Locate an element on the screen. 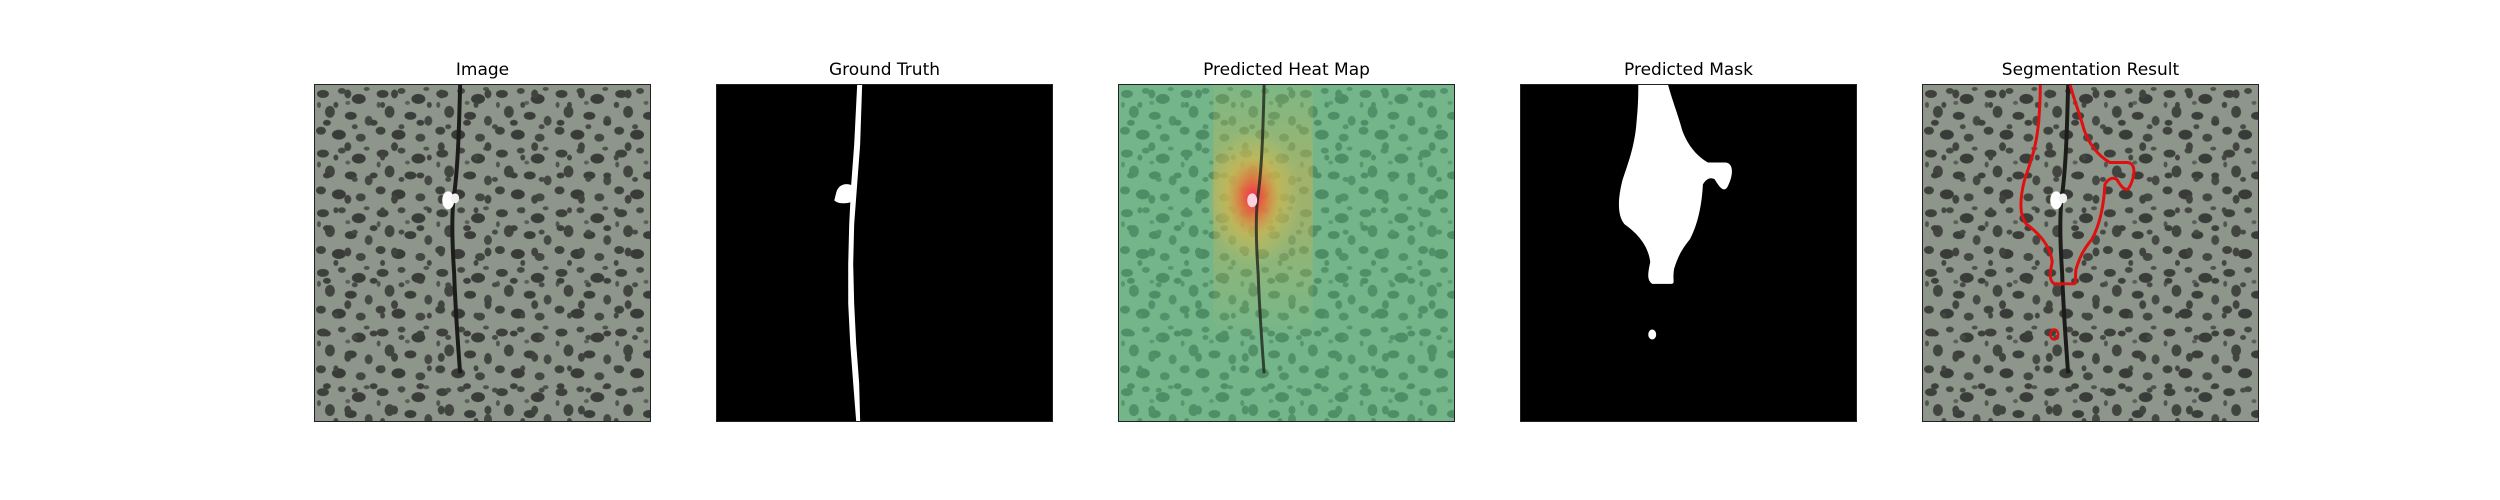 Image resolution: width=2500 pixels, height=500 pixels. predicted-mask is located at coordinates (1688, 253).